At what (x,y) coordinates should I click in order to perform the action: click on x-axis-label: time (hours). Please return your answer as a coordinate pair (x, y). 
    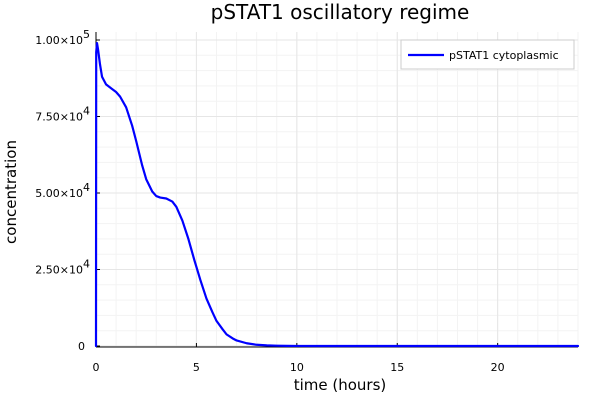
    Looking at the image, I should click on (340, 385).